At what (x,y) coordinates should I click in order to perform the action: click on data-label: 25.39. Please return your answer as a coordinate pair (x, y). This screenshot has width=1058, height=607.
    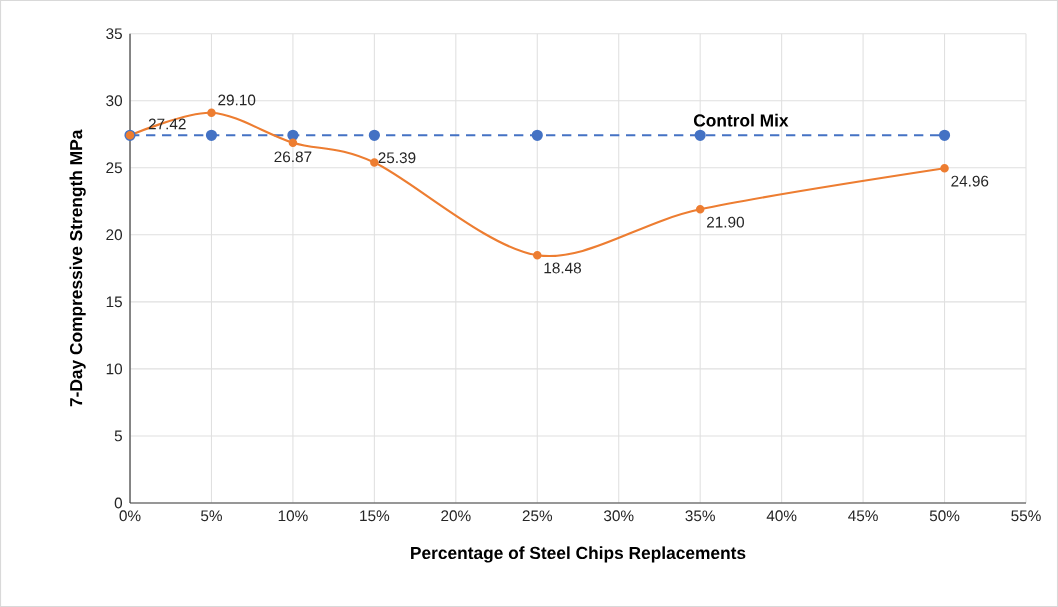
    Looking at the image, I should click on (397, 158).